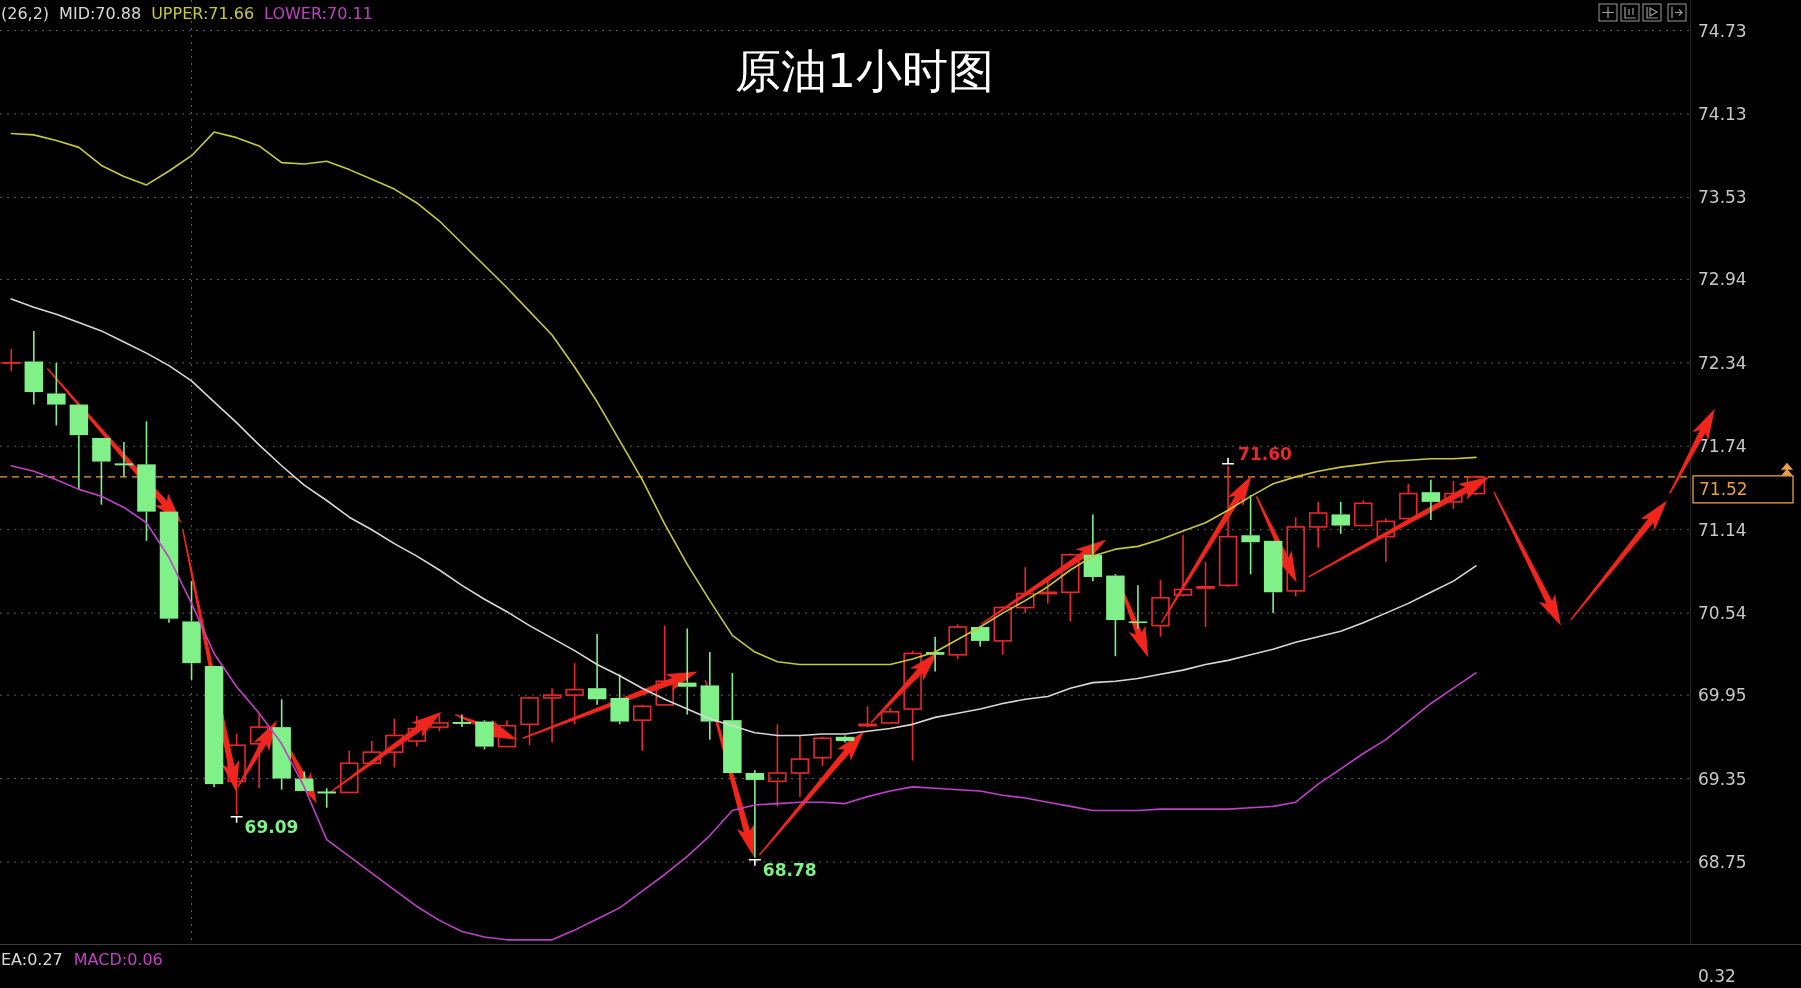  What do you see at coordinates (118, 959) in the screenshot?
I see `annotation: MACD:0.06` at bounding box center [118, 959].